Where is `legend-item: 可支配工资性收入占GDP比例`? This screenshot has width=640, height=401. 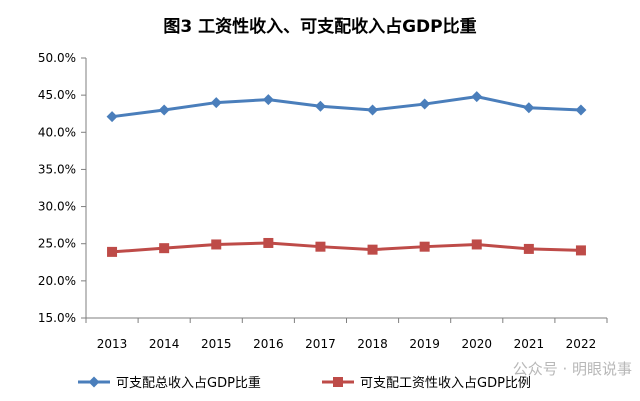 legend-item: 可支配工资性收入占GDP比例 is located at coordinates (426, 383).